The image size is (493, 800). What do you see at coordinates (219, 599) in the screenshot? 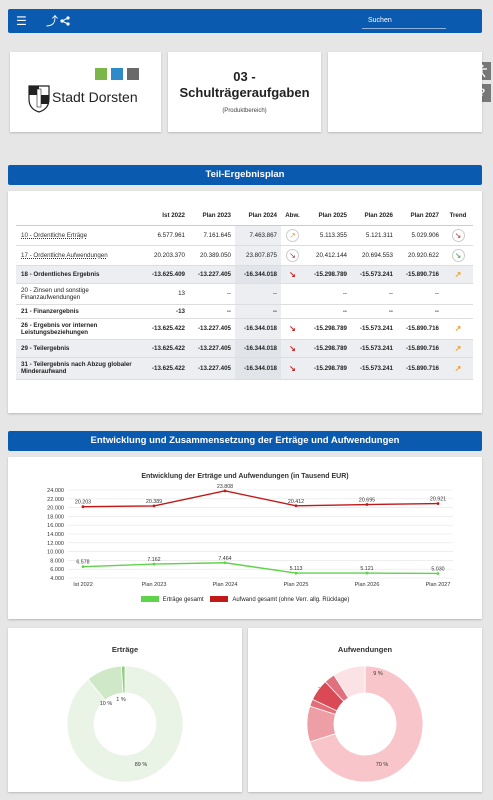
I see `legend-swatch` at bounding box center [219, 599].